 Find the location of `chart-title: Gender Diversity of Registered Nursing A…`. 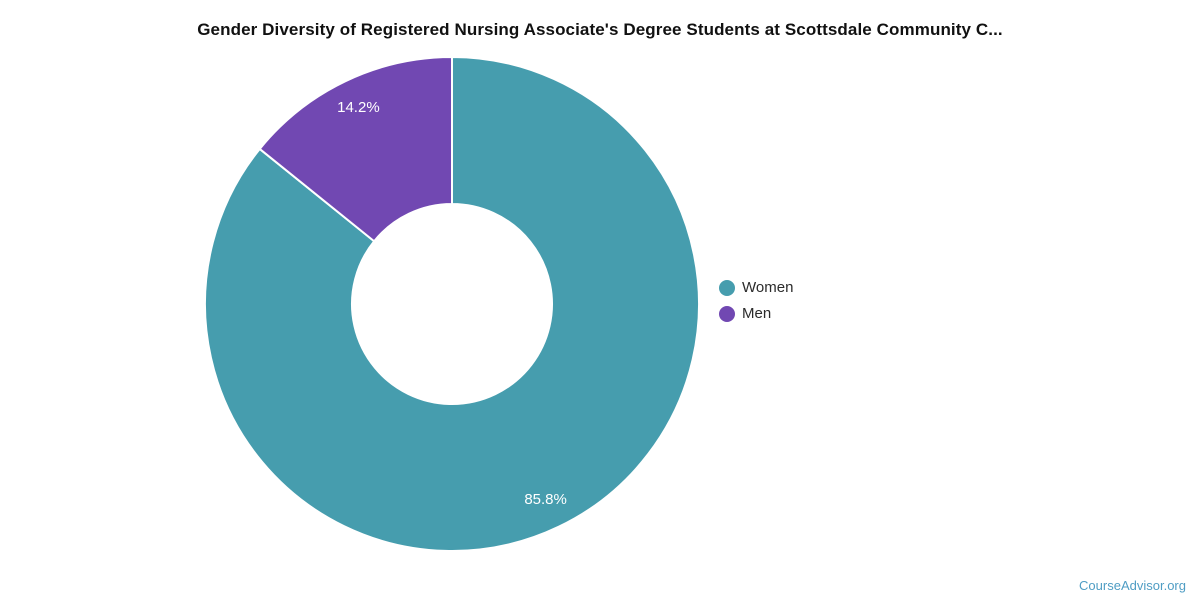

chart-title: Gender Diversity of Registered Nursing A… is located at coordinates (600, 29).